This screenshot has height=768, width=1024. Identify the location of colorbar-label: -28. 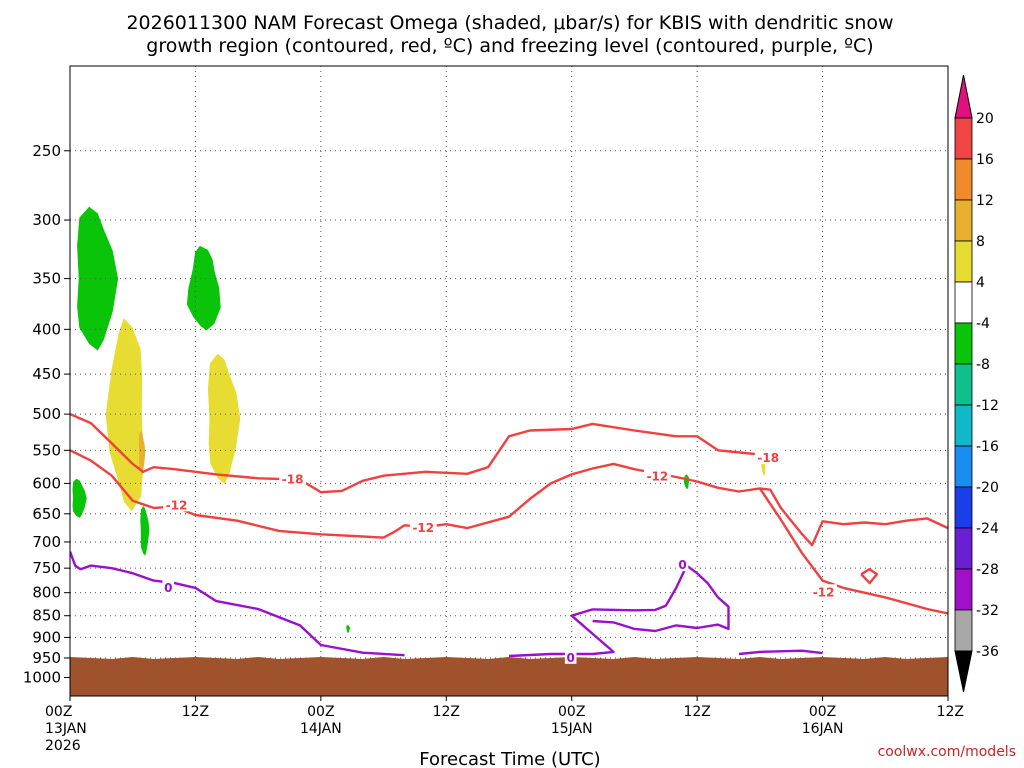
(987, 570).